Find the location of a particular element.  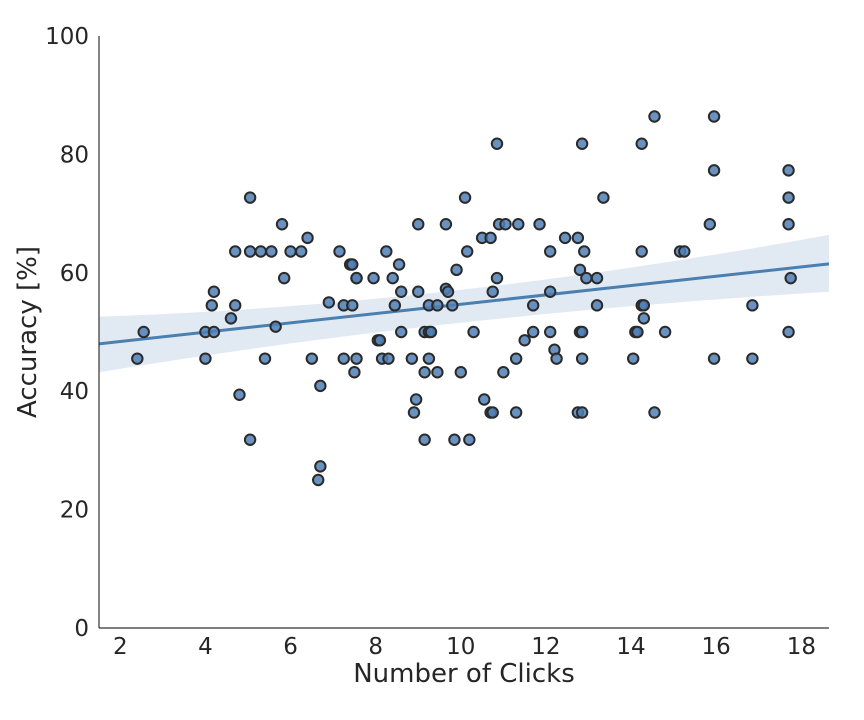

y-tick-label: 80 is located at coordinates (74, 155).